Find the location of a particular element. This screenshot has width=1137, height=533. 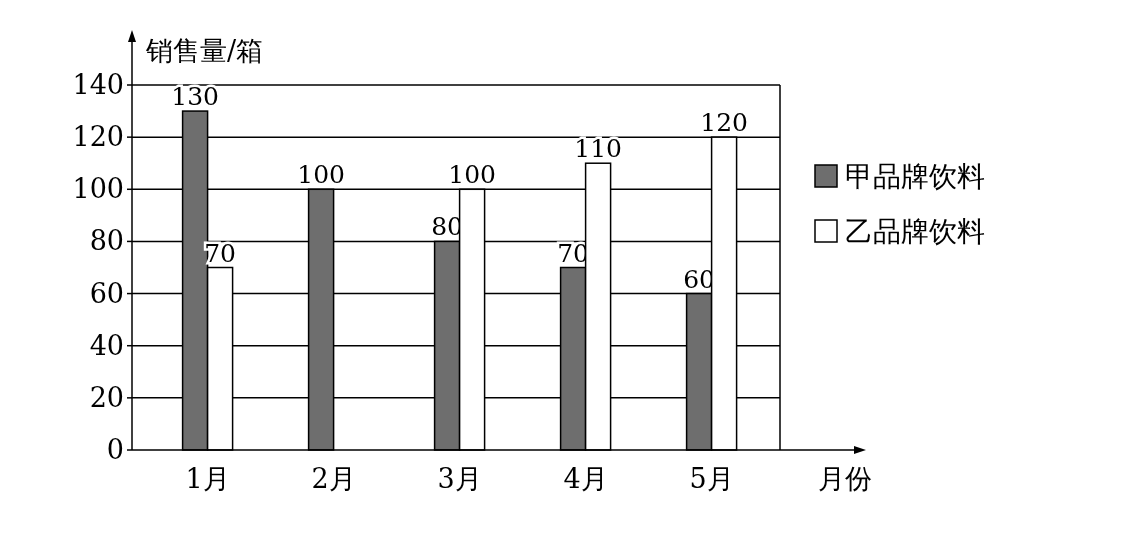

y-axis-title: 销售量/箱 is located at coordinates (204, 50).